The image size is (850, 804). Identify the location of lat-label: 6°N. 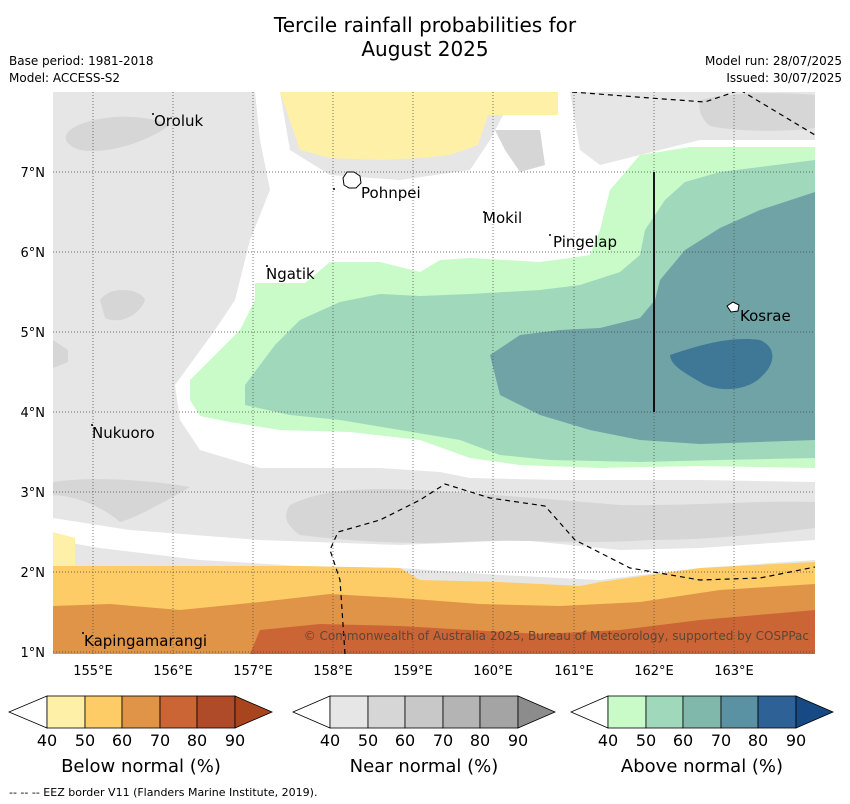
(33, 253).